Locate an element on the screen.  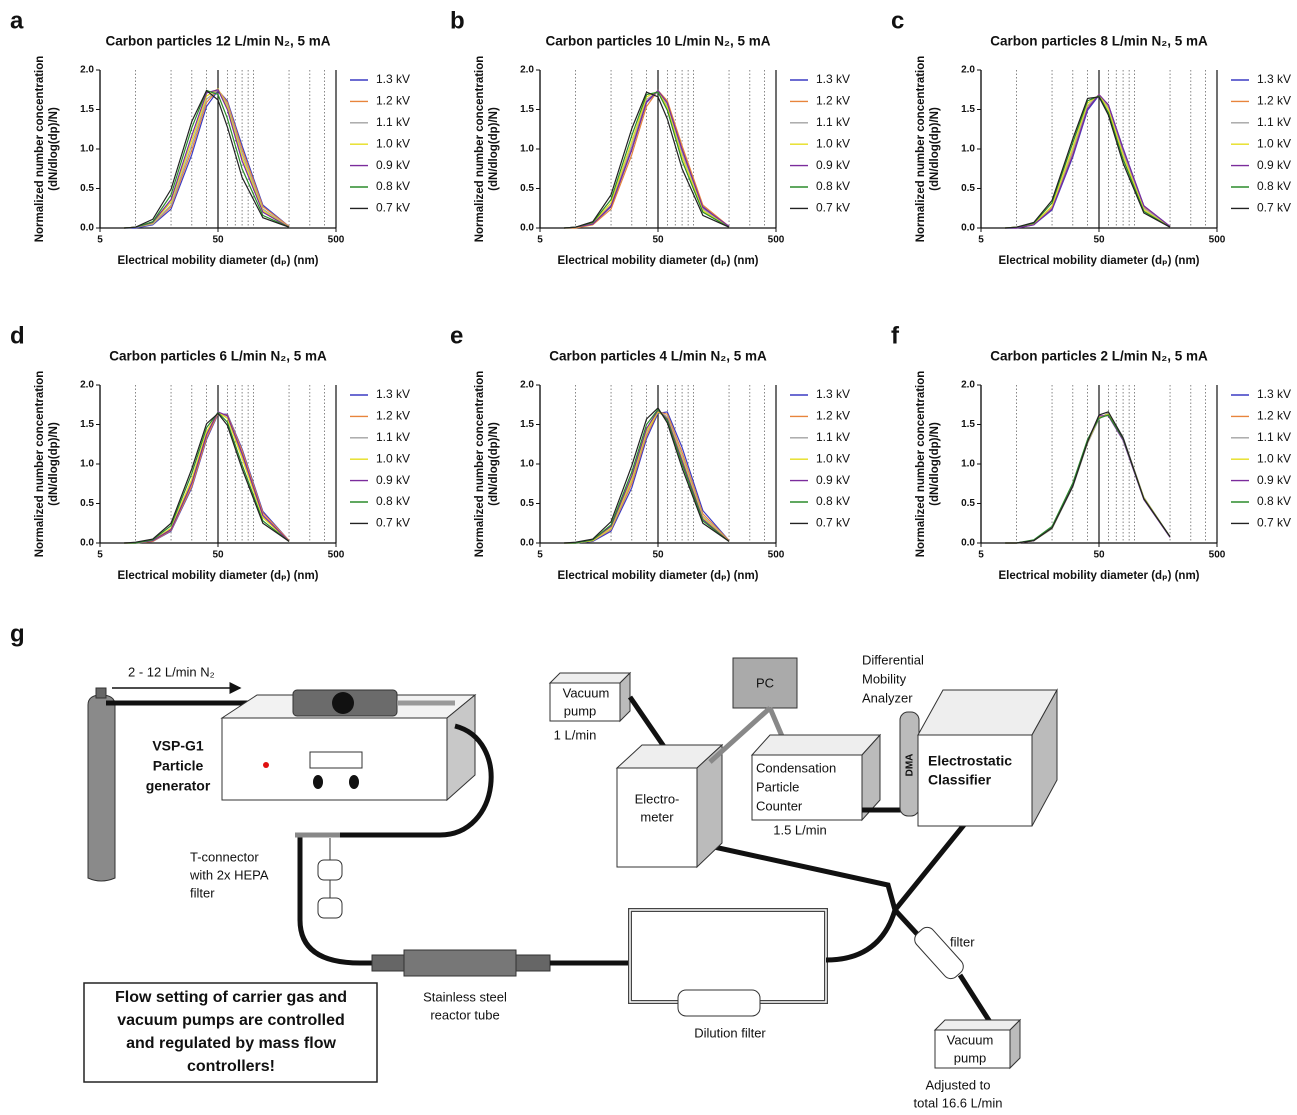
cpc-part is located at coordinates (807, 787).